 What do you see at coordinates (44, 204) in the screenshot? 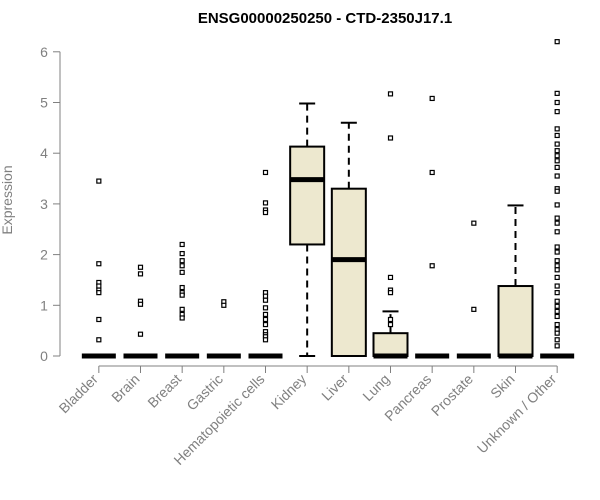
I see `y-tick-label: 3` at bounding box center [44, 204].